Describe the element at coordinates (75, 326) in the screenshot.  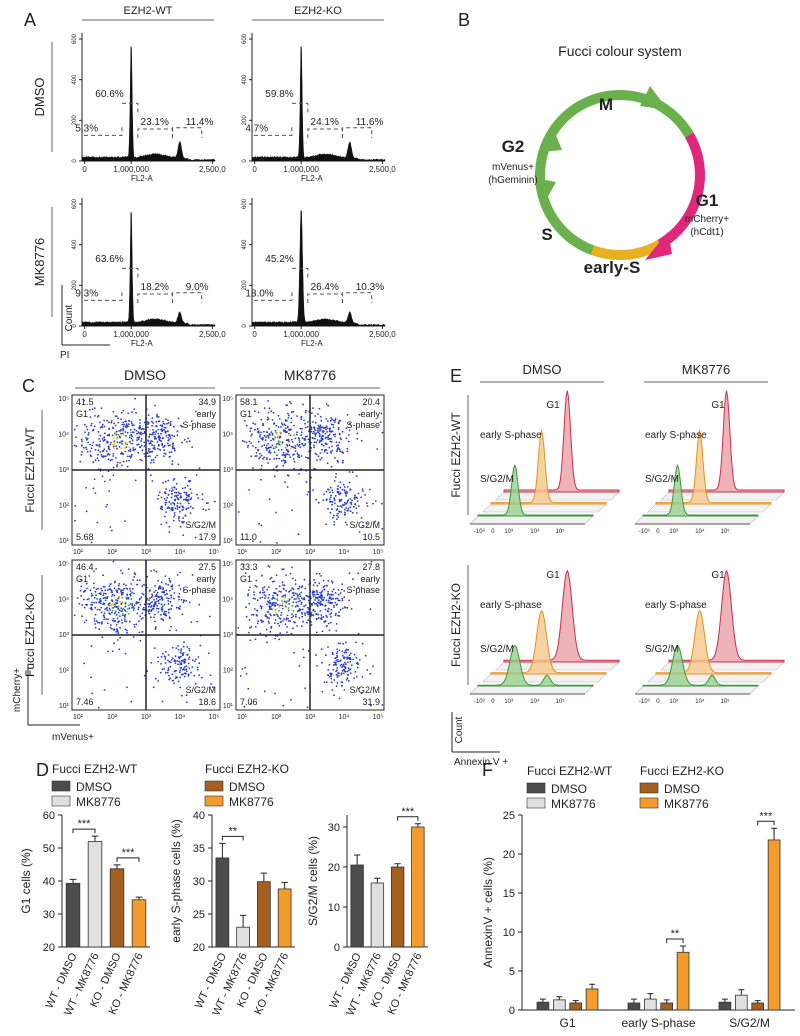
I see `y-tick-label: 0` at that location.